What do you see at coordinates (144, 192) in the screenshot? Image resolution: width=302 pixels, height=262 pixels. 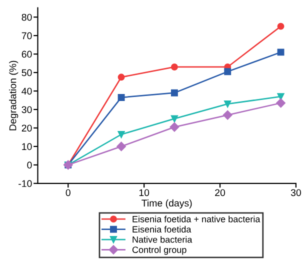 I see `x-tick-label: 10` at bounding box center [144, 192].